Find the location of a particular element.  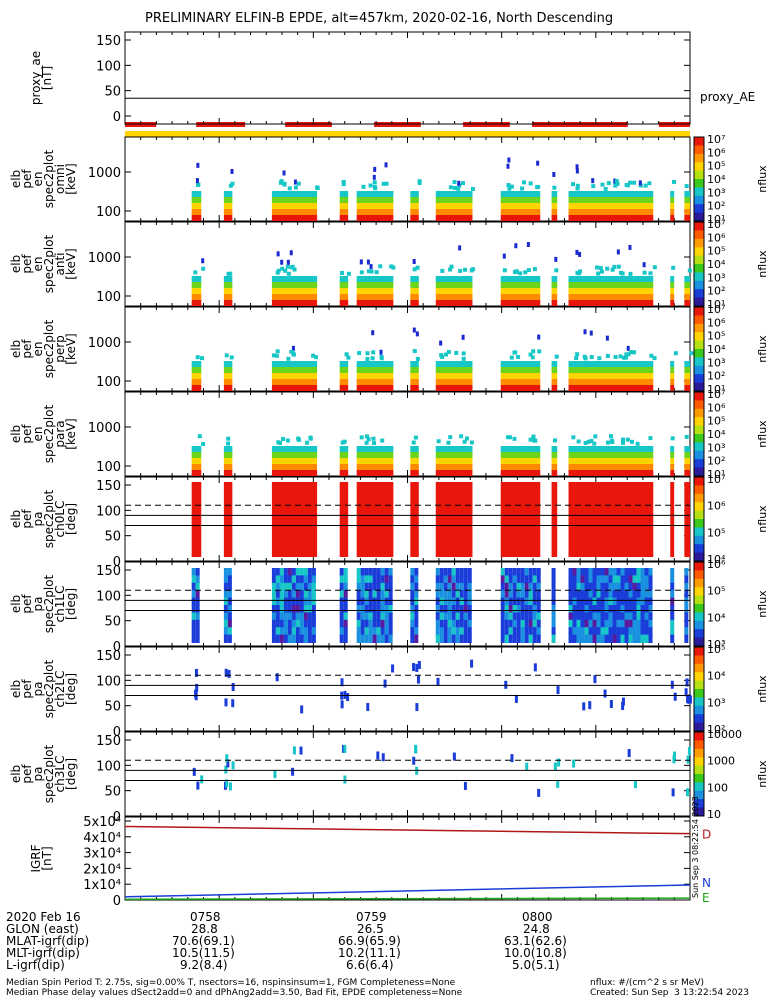

pa-data-block is located at coordinates (196, 519).